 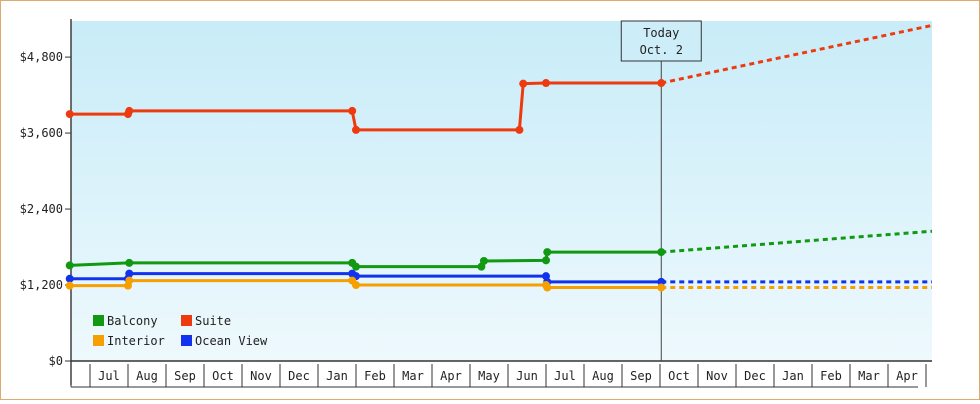 I want to click on today-box, so click(x=661, y=41).